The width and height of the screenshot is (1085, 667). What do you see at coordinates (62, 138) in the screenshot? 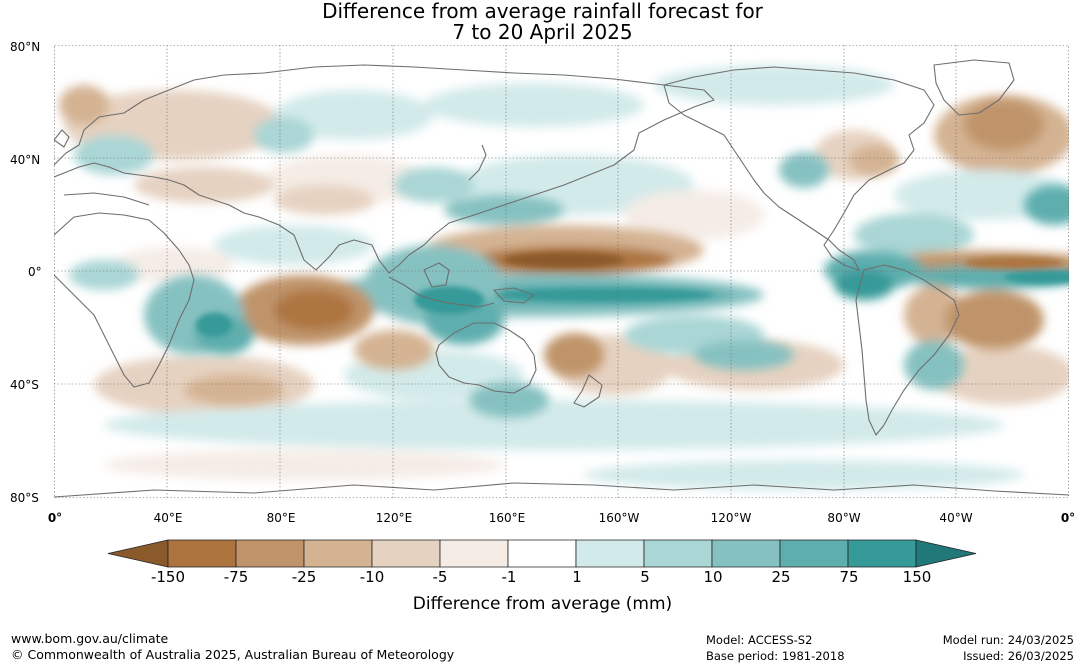
I see `coastline-uk` at bounding box center [62, 138].